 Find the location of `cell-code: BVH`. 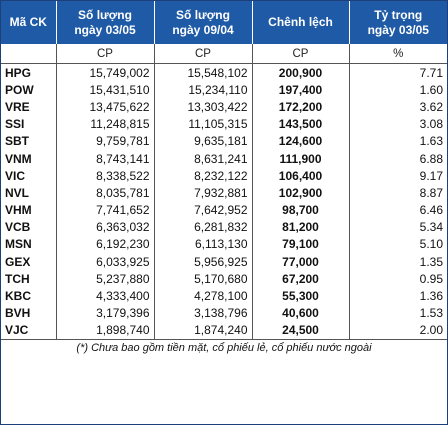

cell-code: BVH is located at coordinates (29, 313).